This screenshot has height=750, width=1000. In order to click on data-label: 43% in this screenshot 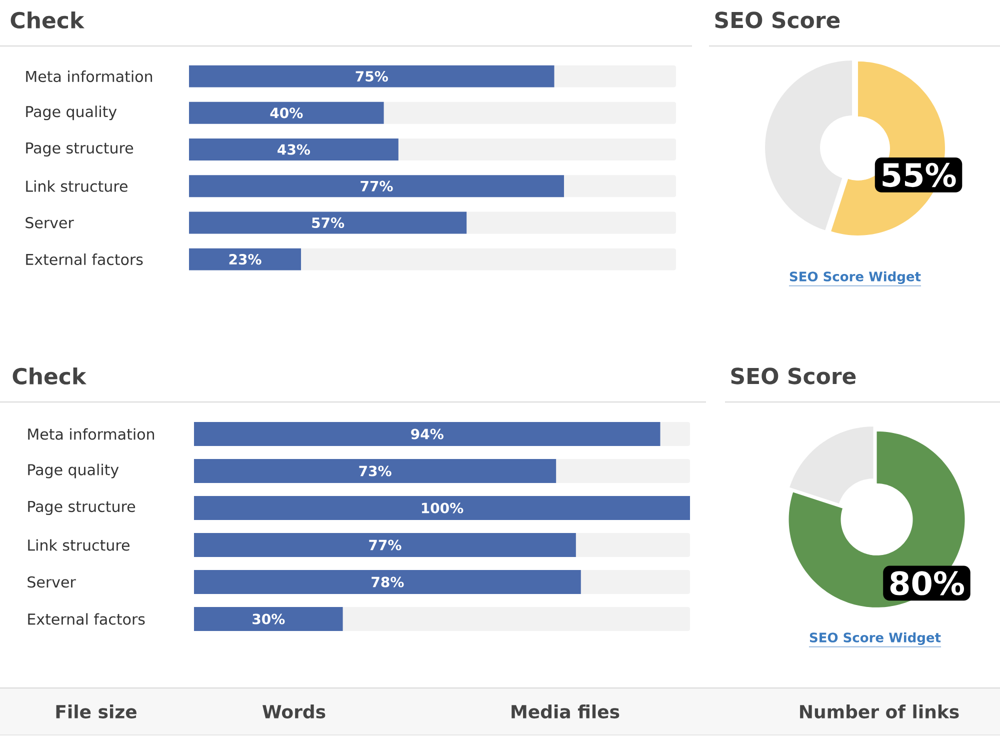, I will do `click(294, 149)`.